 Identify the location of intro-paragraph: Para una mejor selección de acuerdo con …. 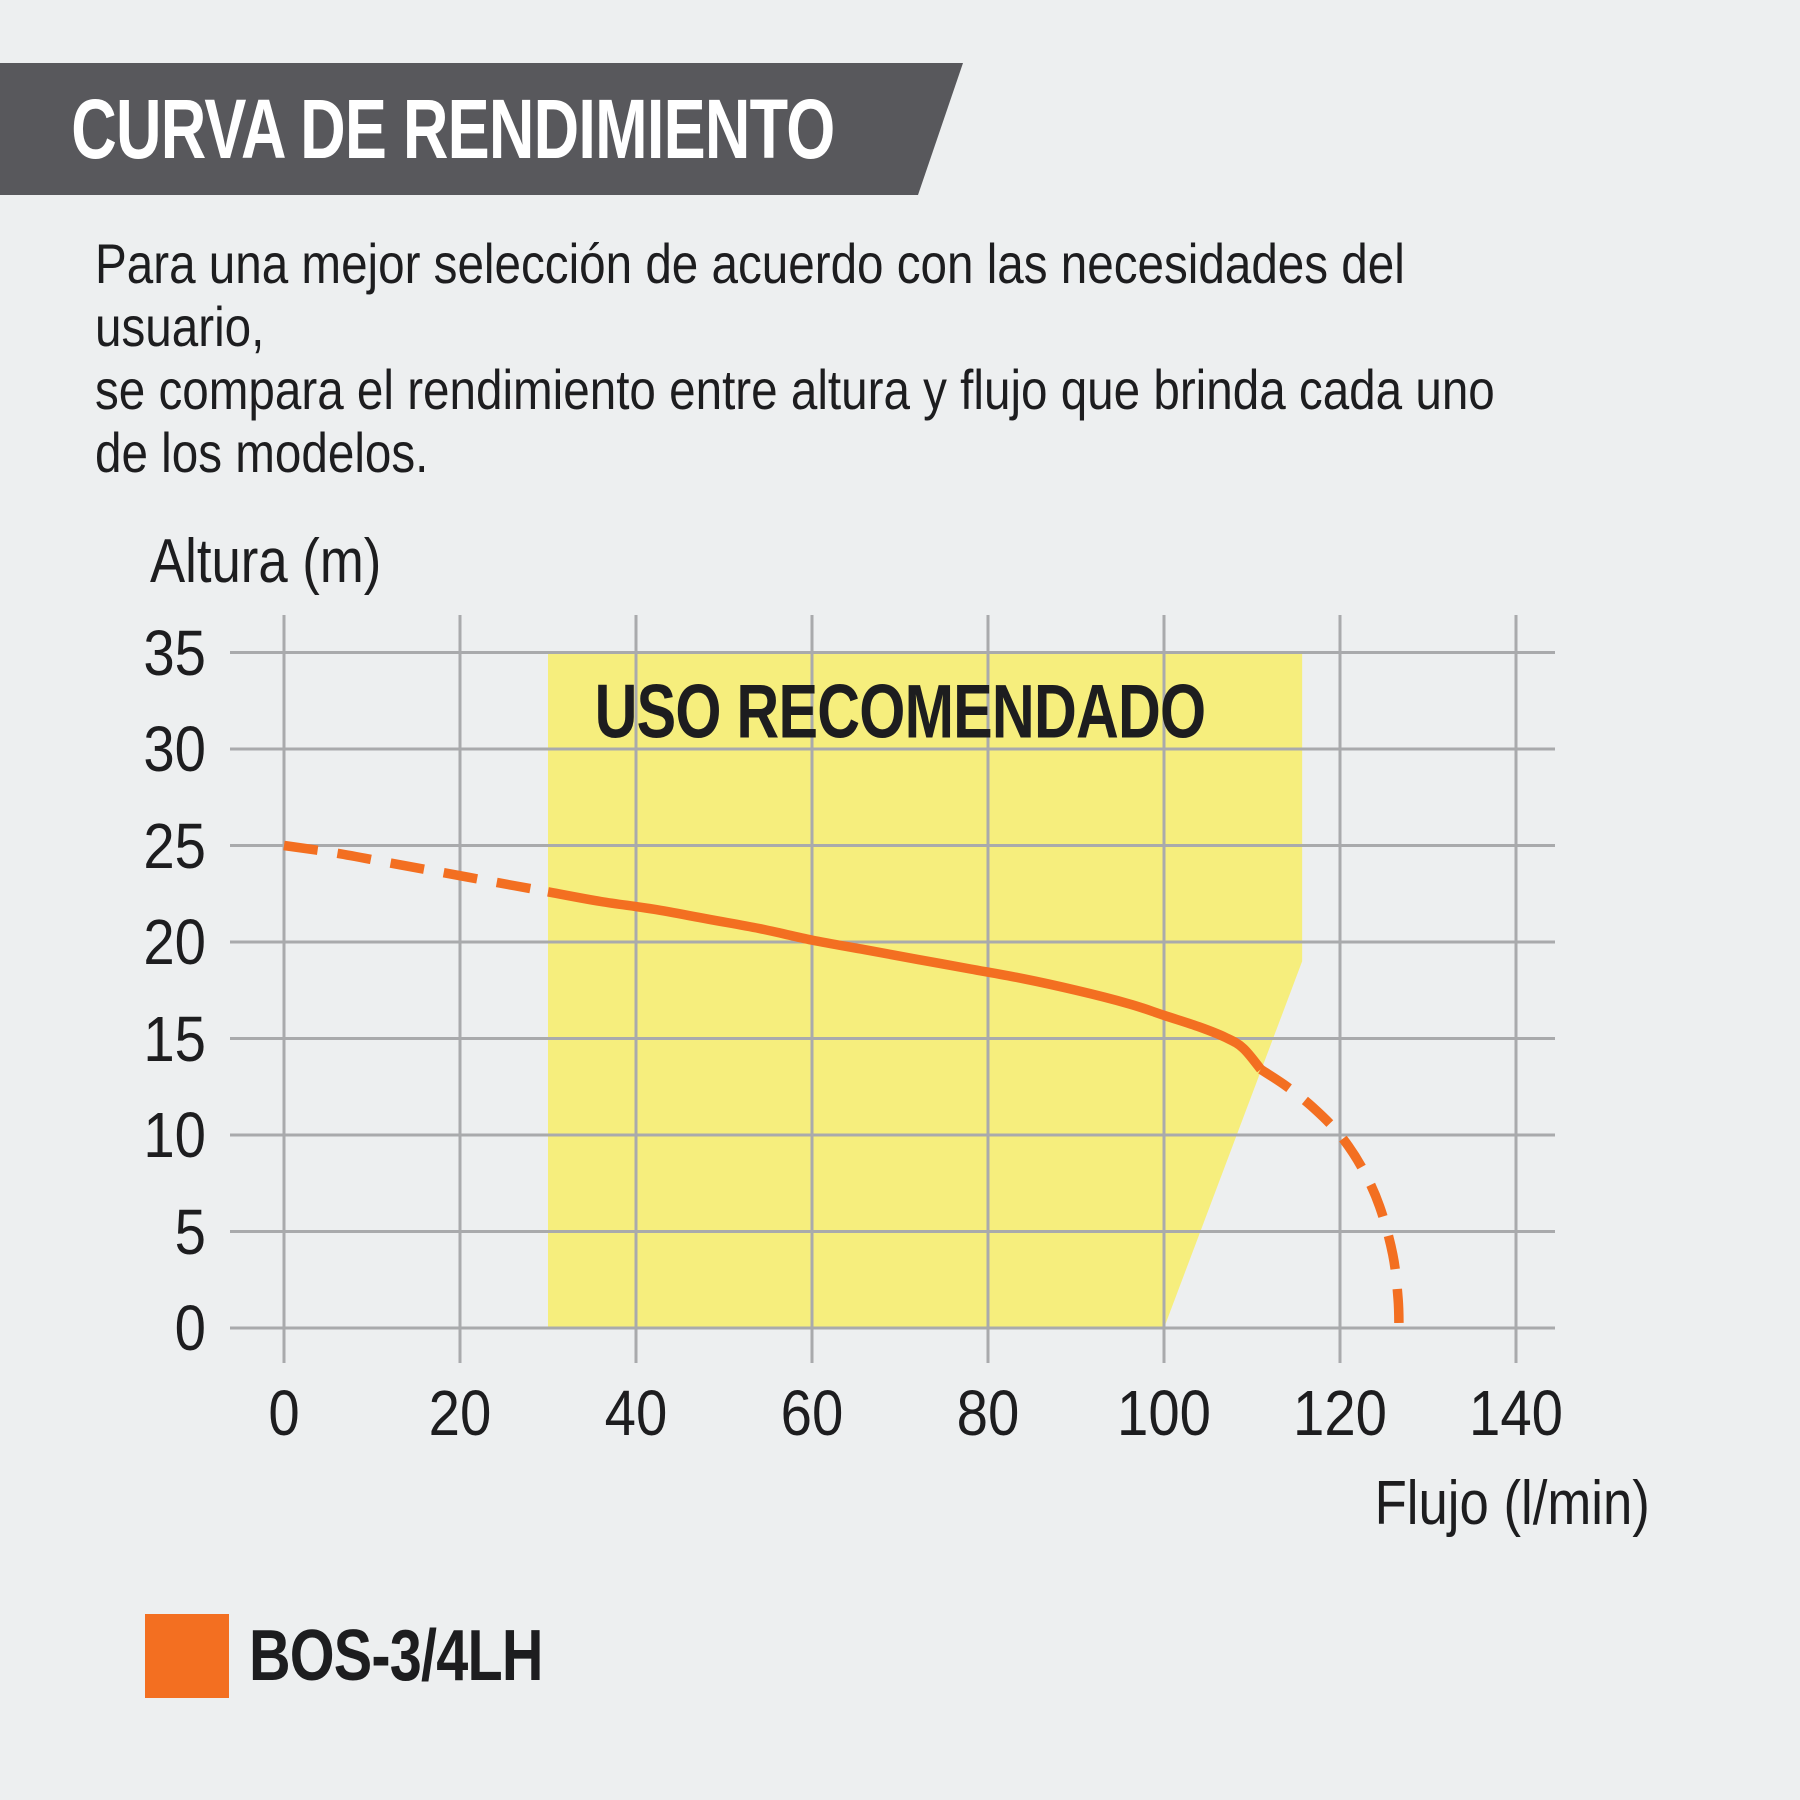
(795, 358).